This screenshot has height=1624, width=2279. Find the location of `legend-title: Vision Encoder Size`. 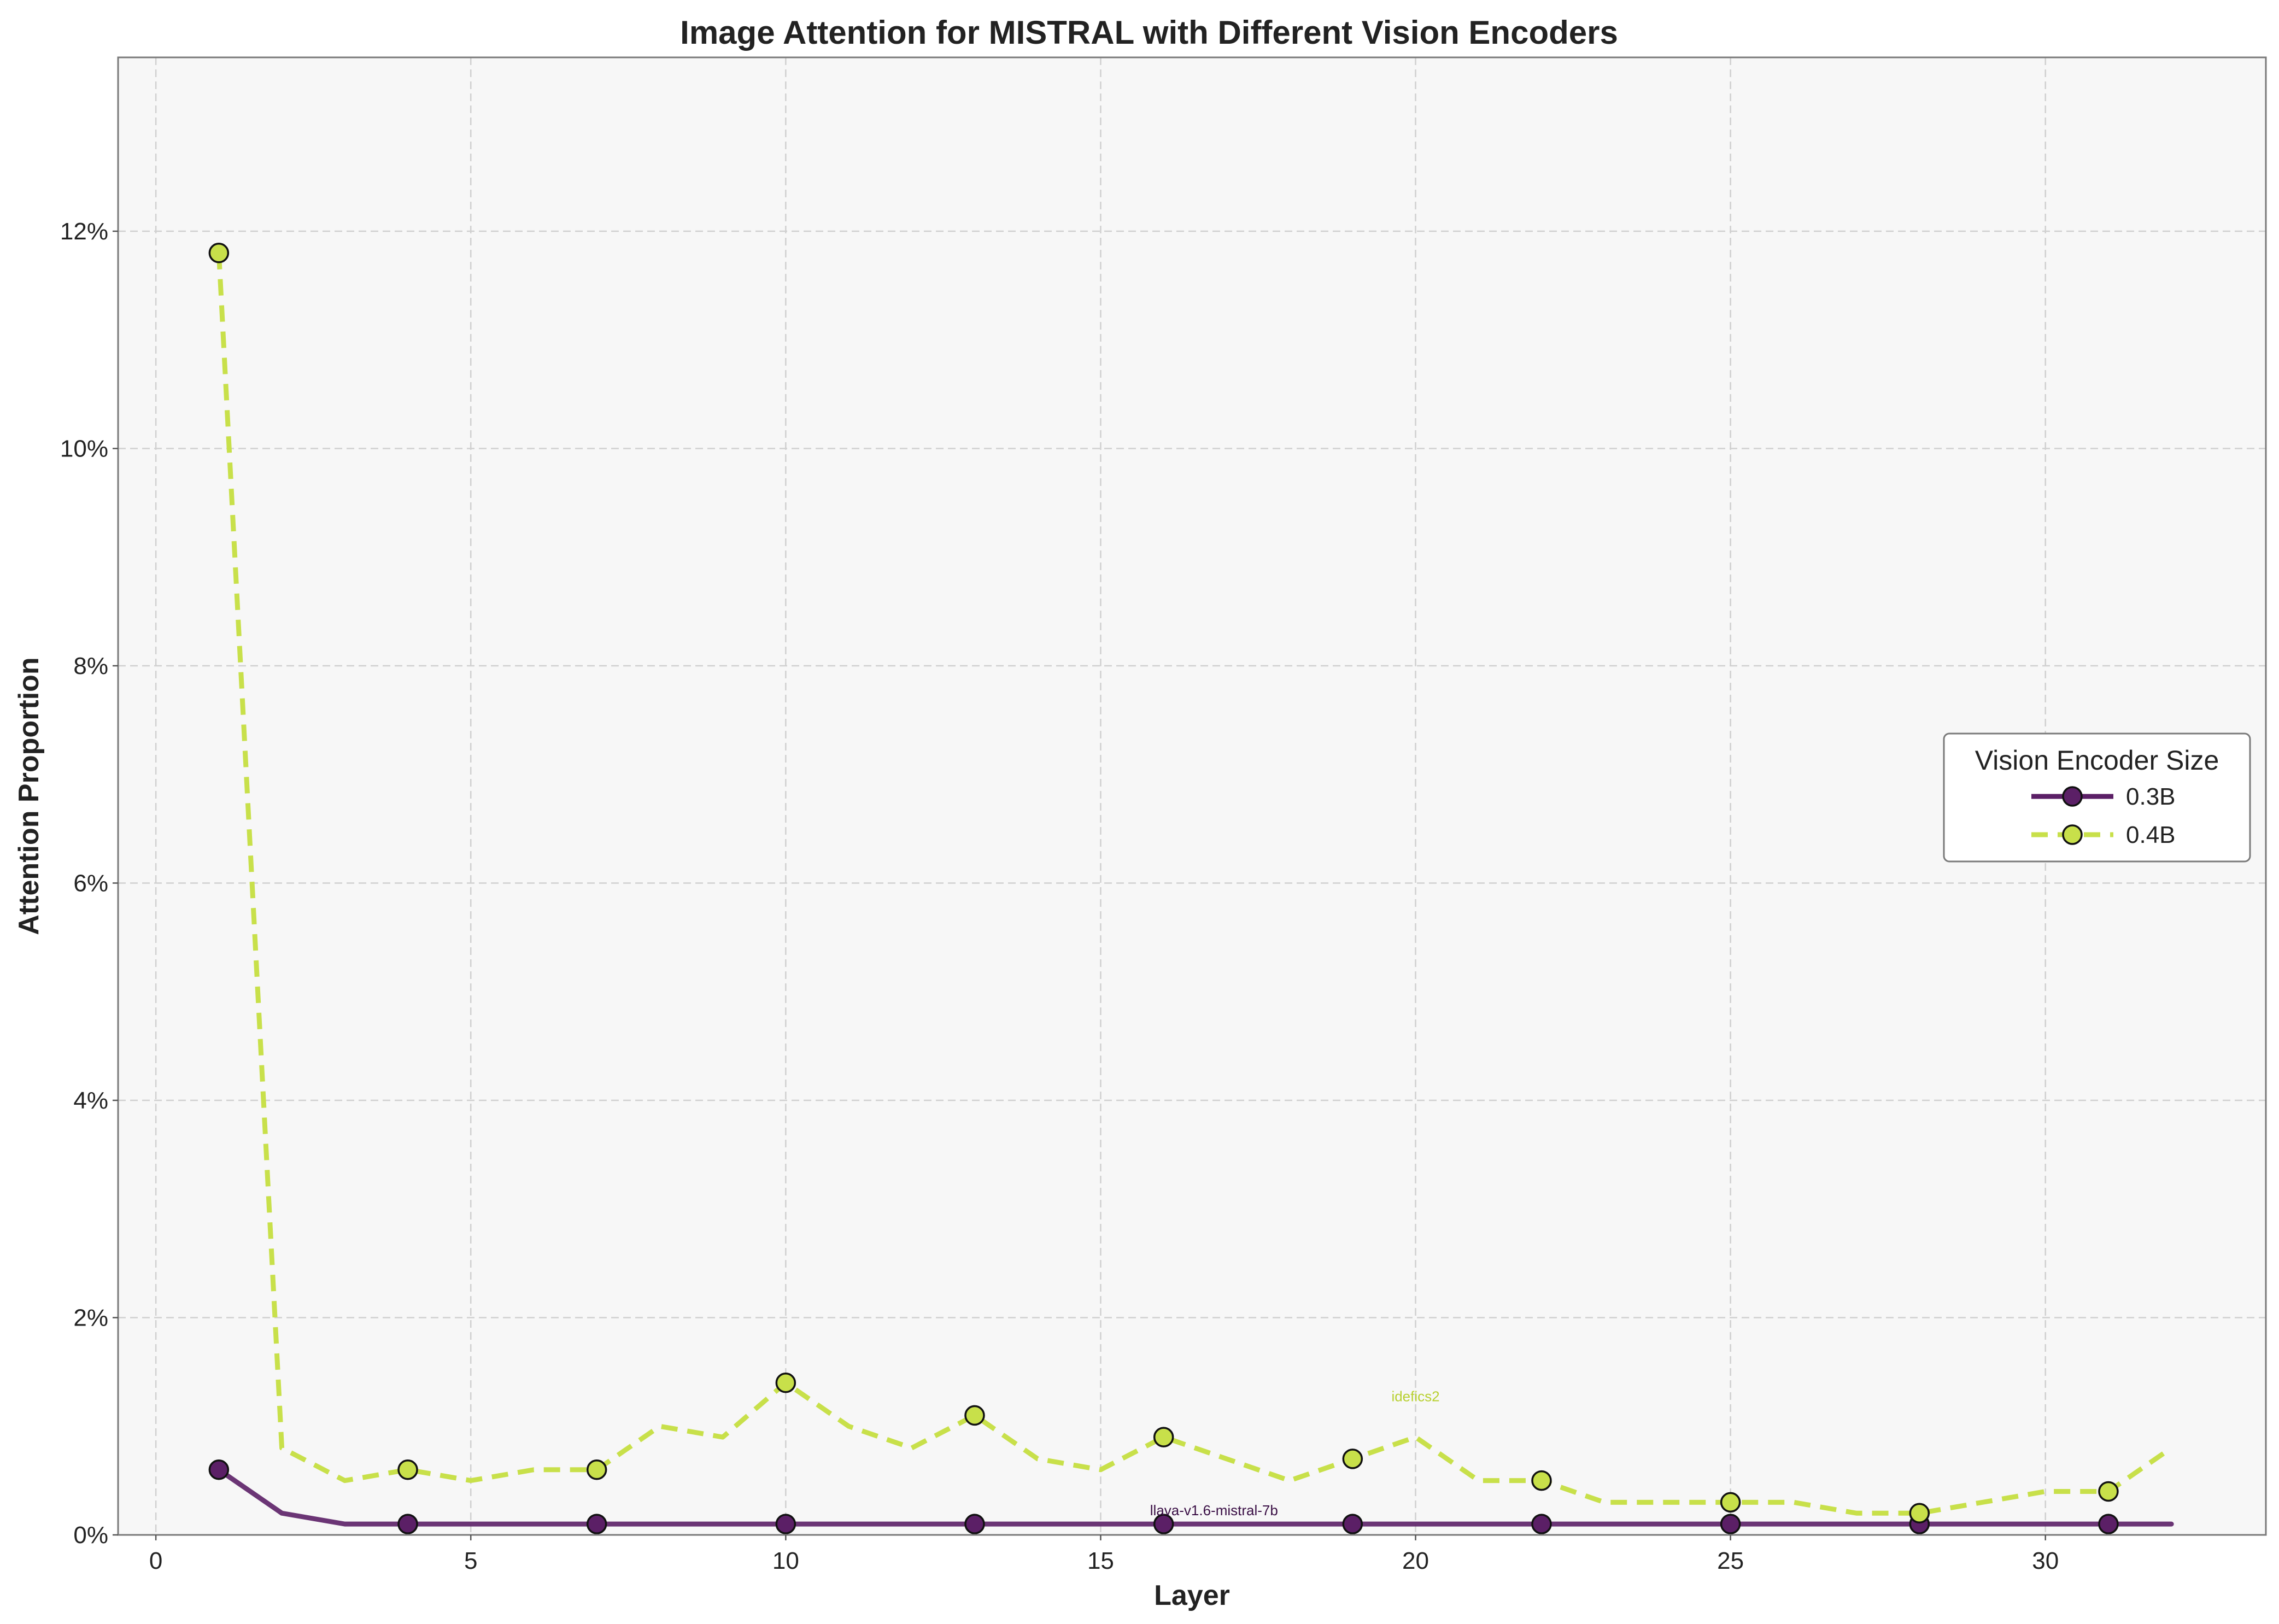

legend-title: Vision Encoder Size is located at coordinates (2097, 760).